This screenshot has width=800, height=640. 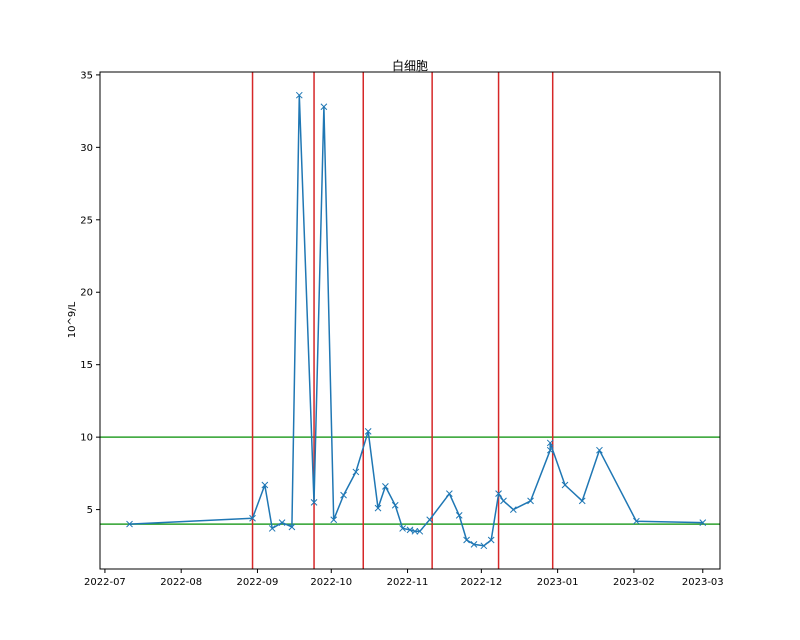 What do you see at coordinates (181, 582) in the screenshot?
I see `x-tick-label: 2022-08` at bounding box center [181, 582].